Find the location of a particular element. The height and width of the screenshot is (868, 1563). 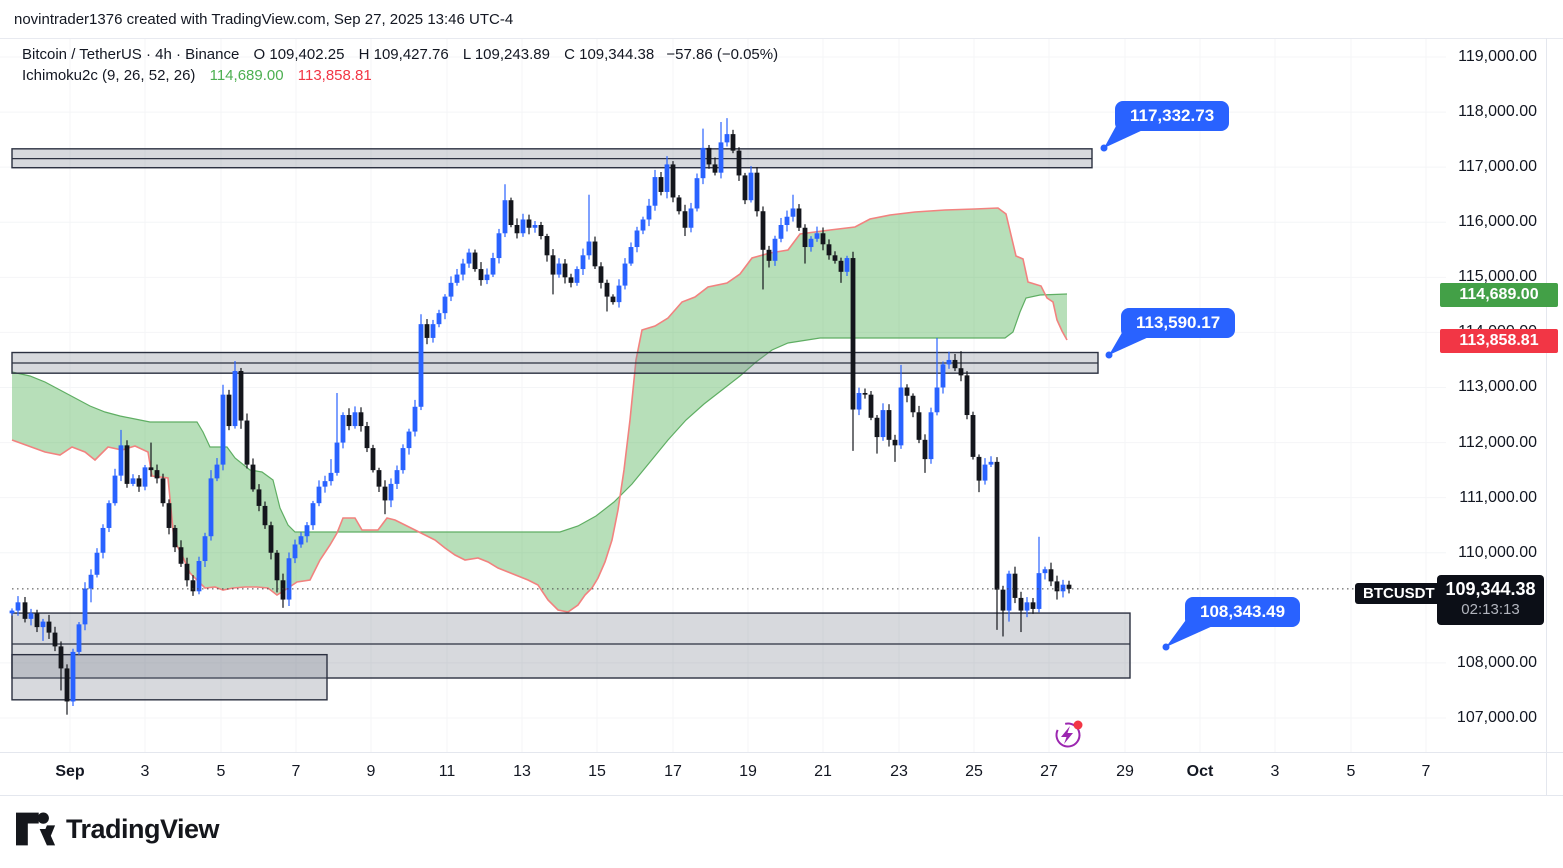

symbol-price-tag: BTCUSDT is located at coordinates (1399, 593).